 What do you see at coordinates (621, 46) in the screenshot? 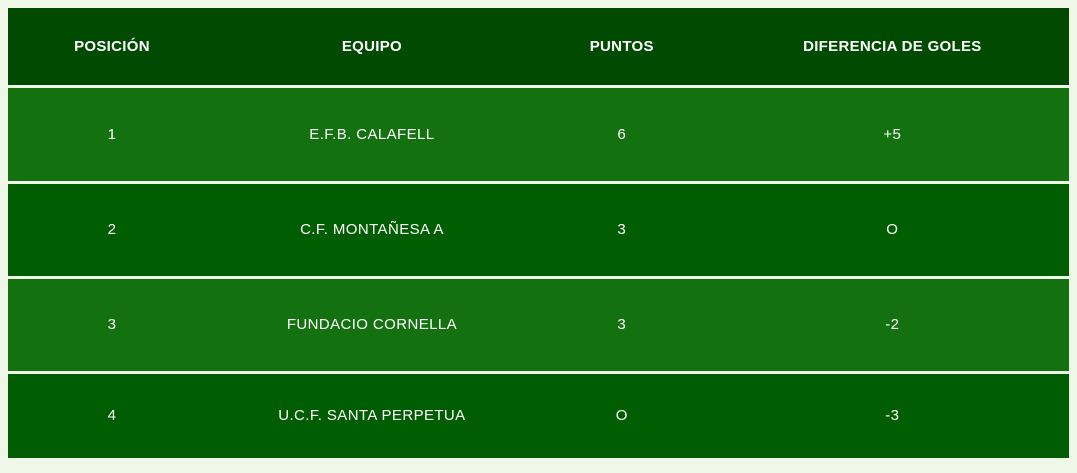
I see `column-header-puntos: PUNTOS` at bounding box center [621, 46].